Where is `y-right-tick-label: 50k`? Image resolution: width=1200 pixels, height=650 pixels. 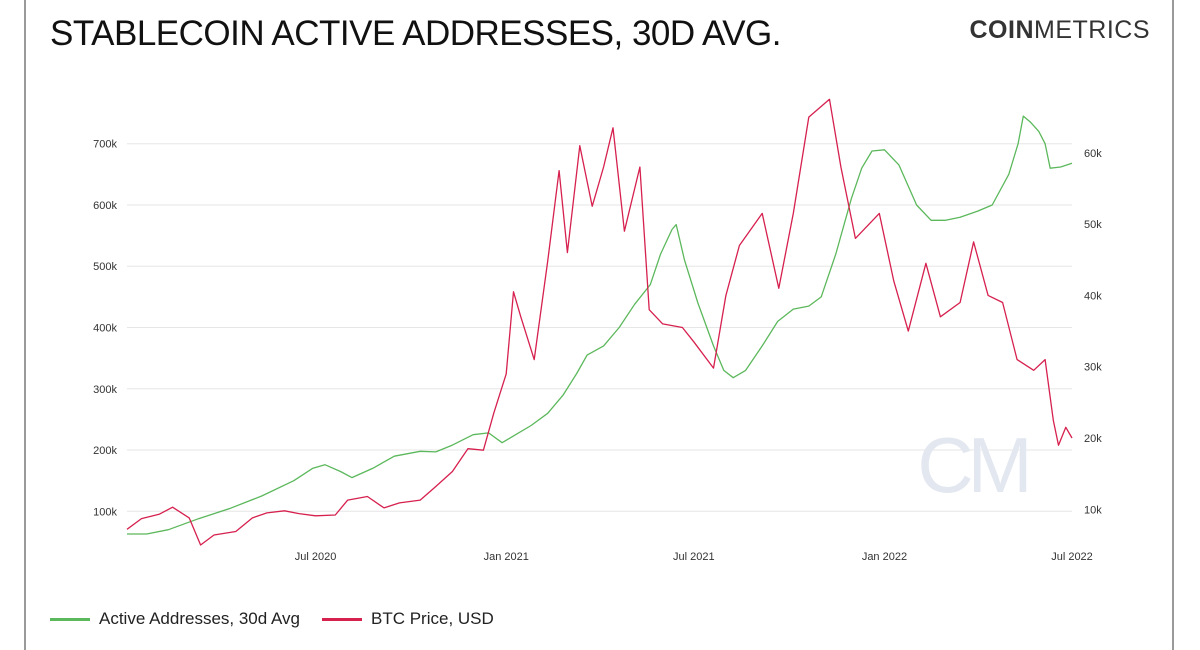
y-right-tick-label: 50k is located at coordinates (1093, 225).